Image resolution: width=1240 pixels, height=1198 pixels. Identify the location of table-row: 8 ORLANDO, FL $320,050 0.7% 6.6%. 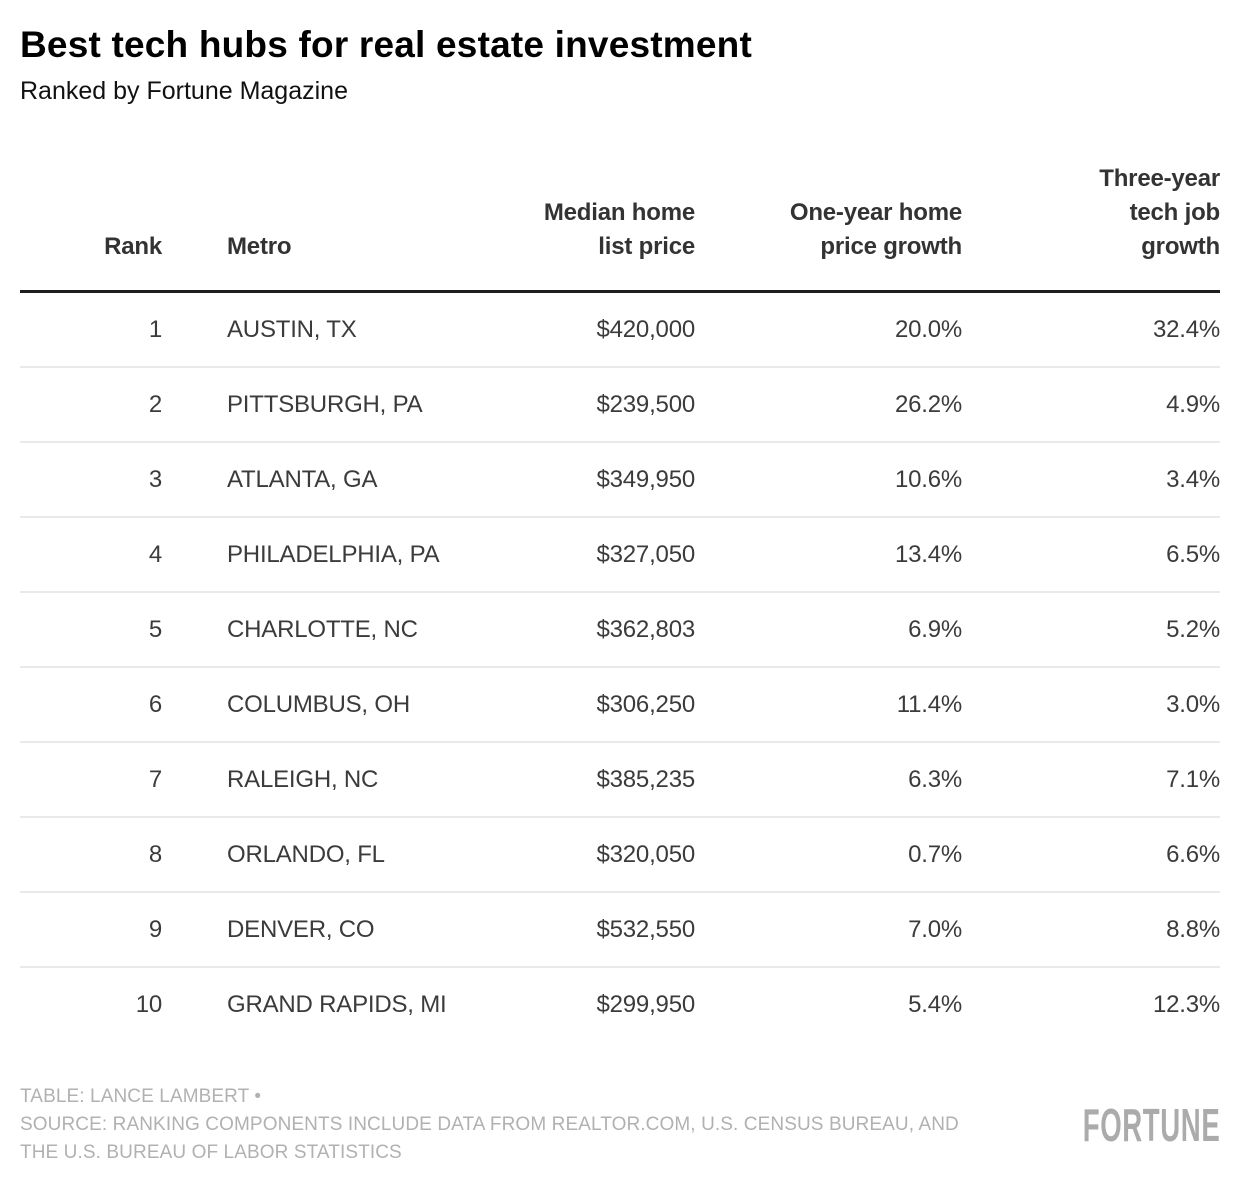
(620, 854).